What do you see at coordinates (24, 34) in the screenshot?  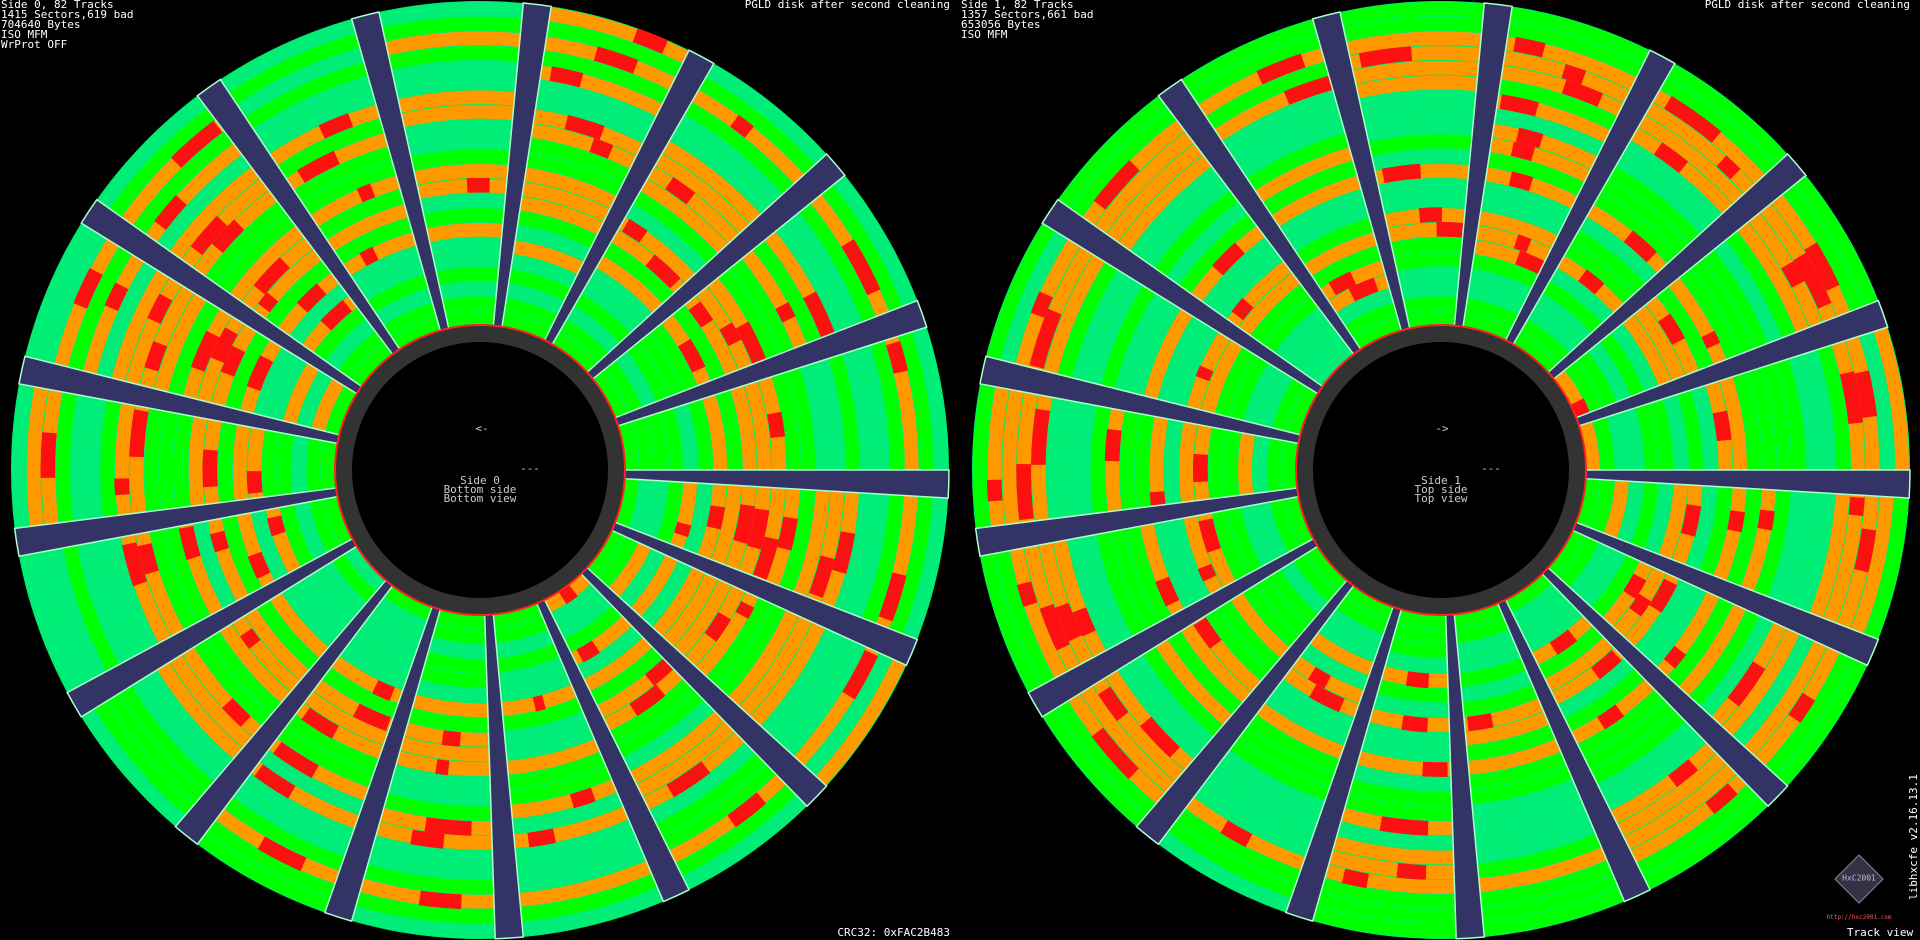 I see `header-line: ISO MFM` at bounding box center [24, 34].